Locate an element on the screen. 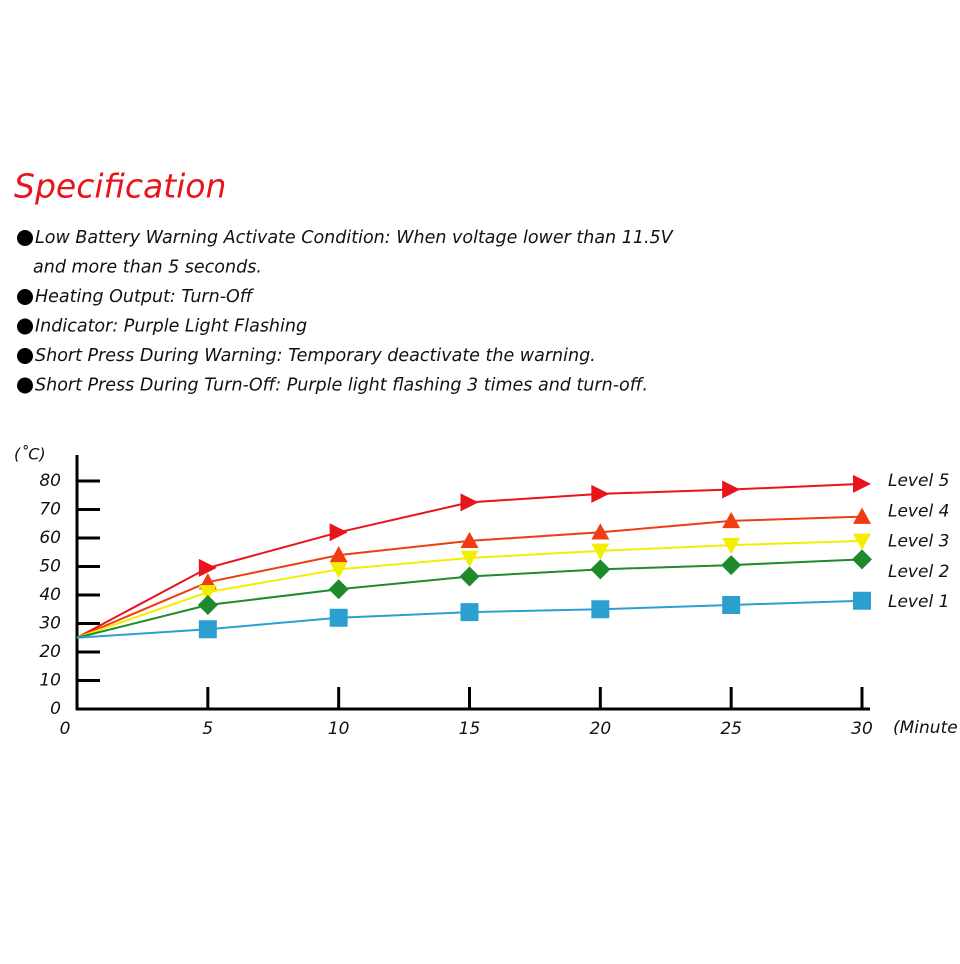 The width and height of the screenshot is (960, 964). x-tick-label: 15 is located at coordinates (470, 729).